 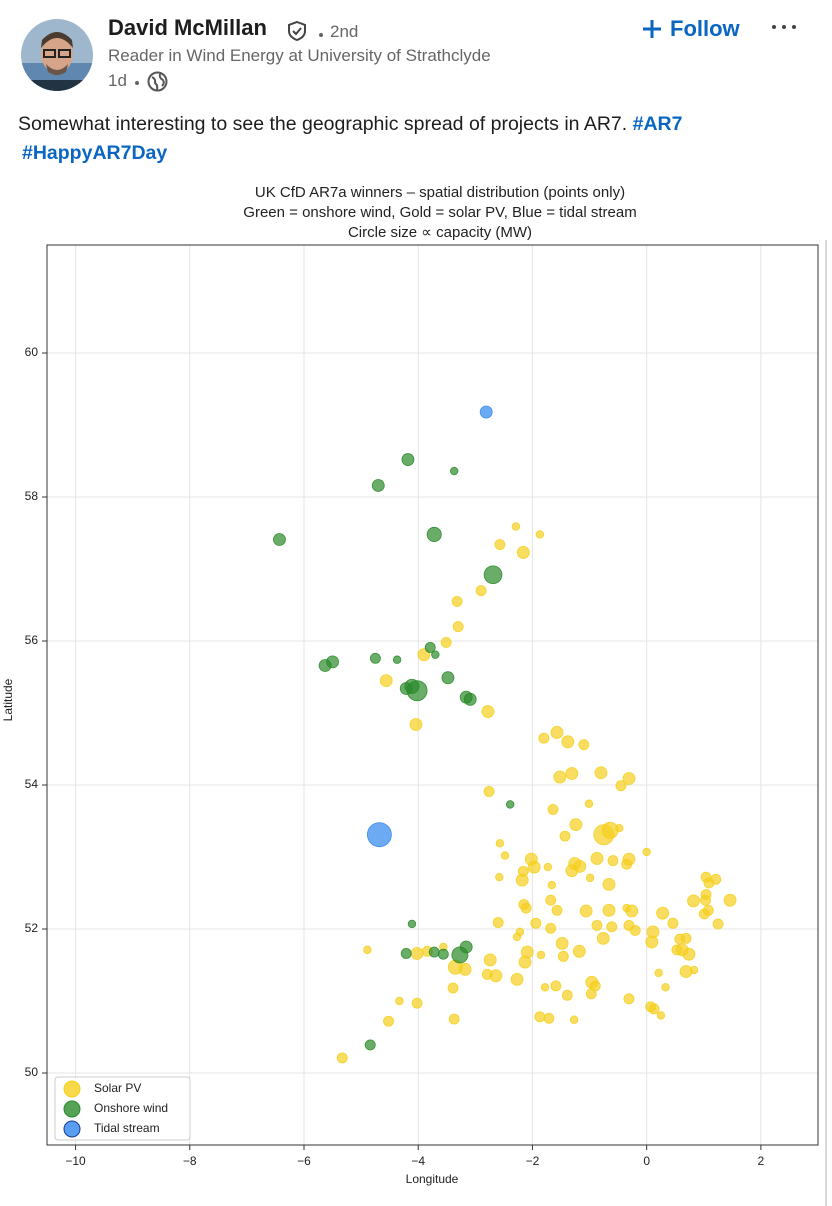 I want to click on y-tick-label: 58, so click(x=32, y=496).